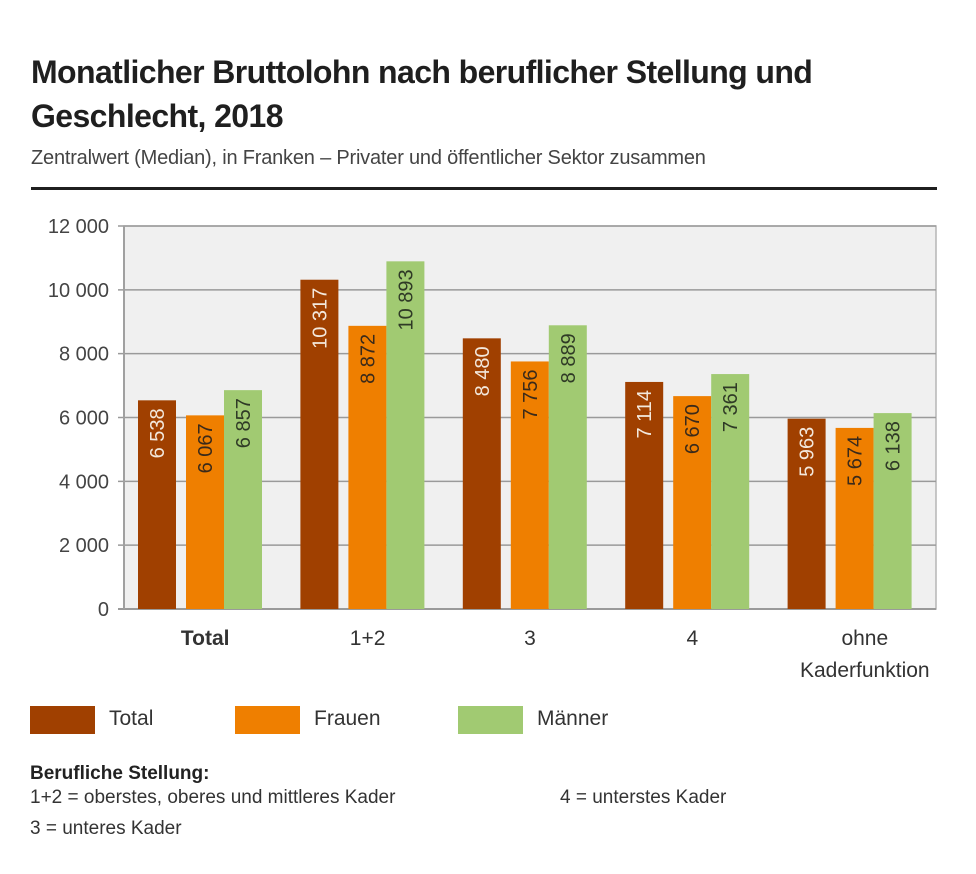  I want to click on bar-value-label: 8 889, so click(569, 358).